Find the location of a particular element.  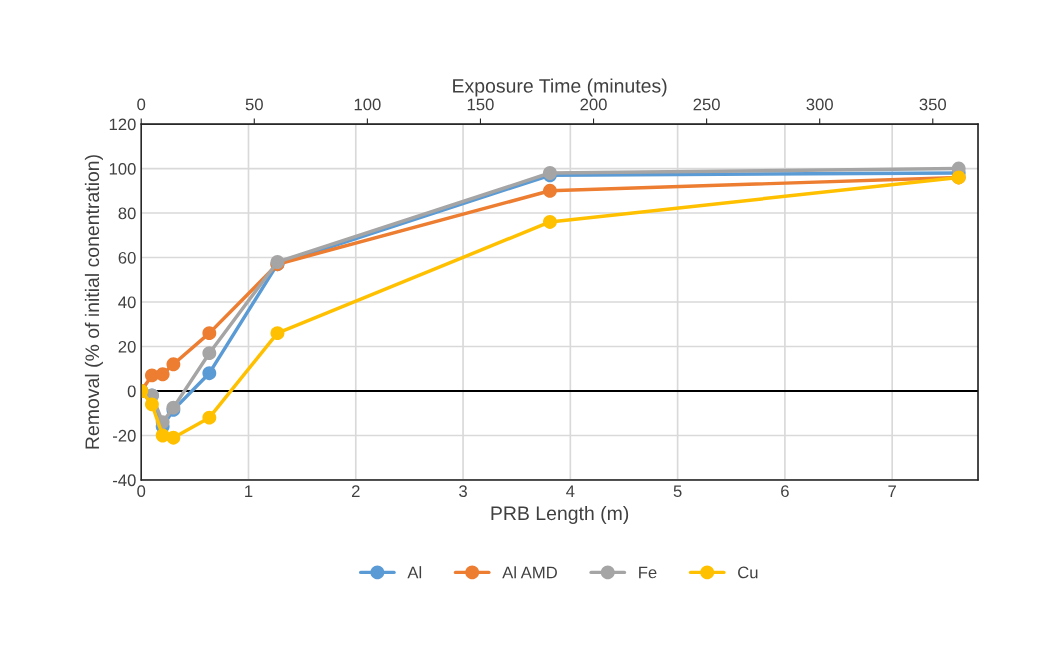

y-tick-label: 40 is located at coordinates (127, 302).